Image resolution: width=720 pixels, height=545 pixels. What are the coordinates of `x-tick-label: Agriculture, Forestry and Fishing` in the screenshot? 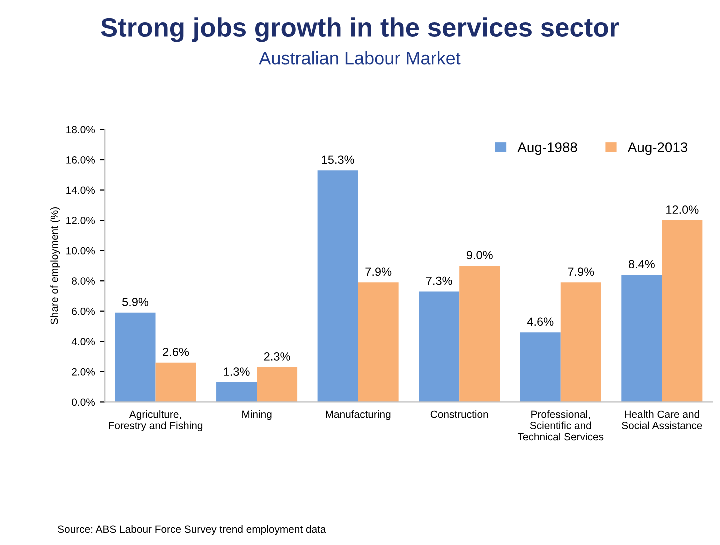 It's located at (156, 421).